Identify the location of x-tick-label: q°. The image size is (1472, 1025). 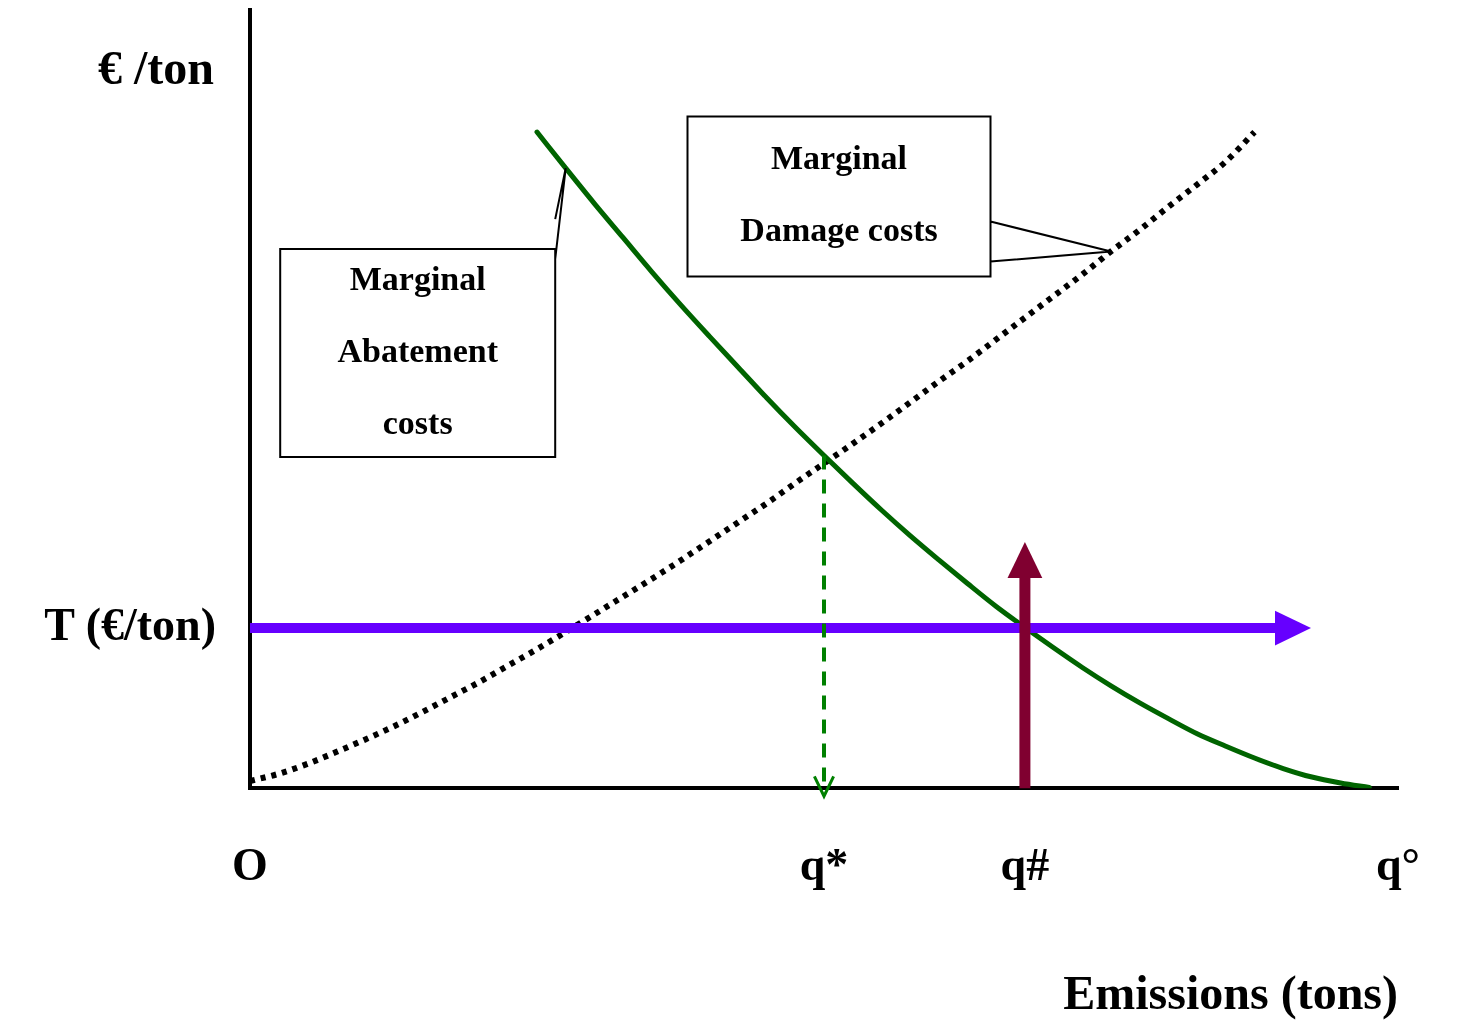
(1398, 864).